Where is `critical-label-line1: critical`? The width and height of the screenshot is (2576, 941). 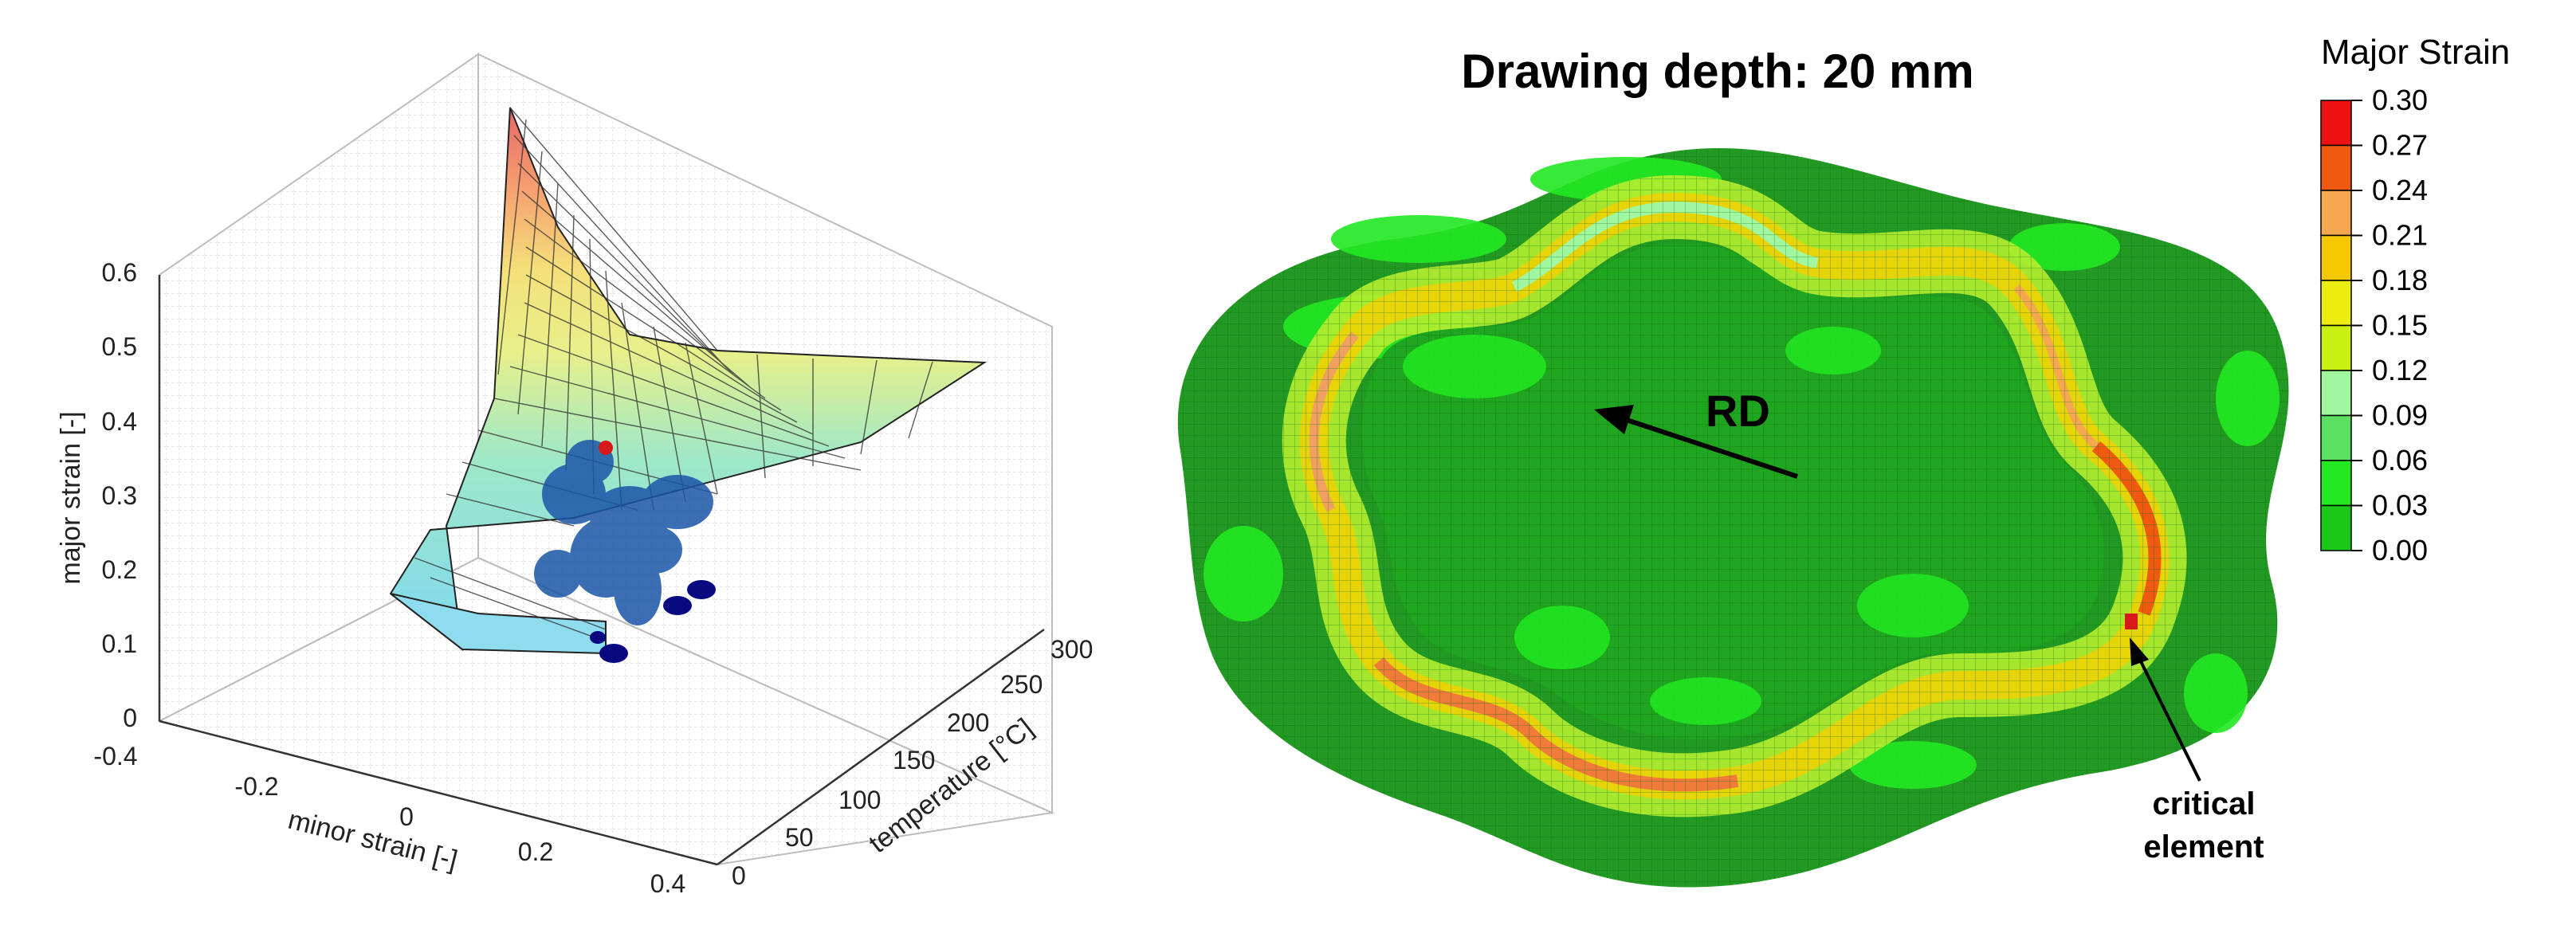
critical-label-line1: critical is located at coordinates (2204, 803).